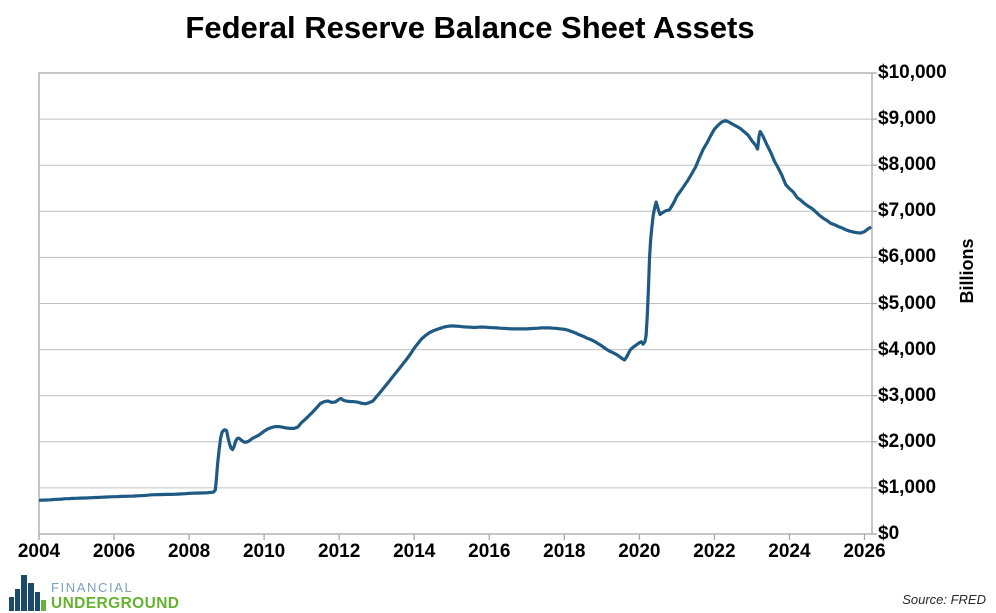  What do you see at coordinates (907, 303) in the screenshot?
I see `y-tick-label: $5,000` at bounding box center [907, 303].